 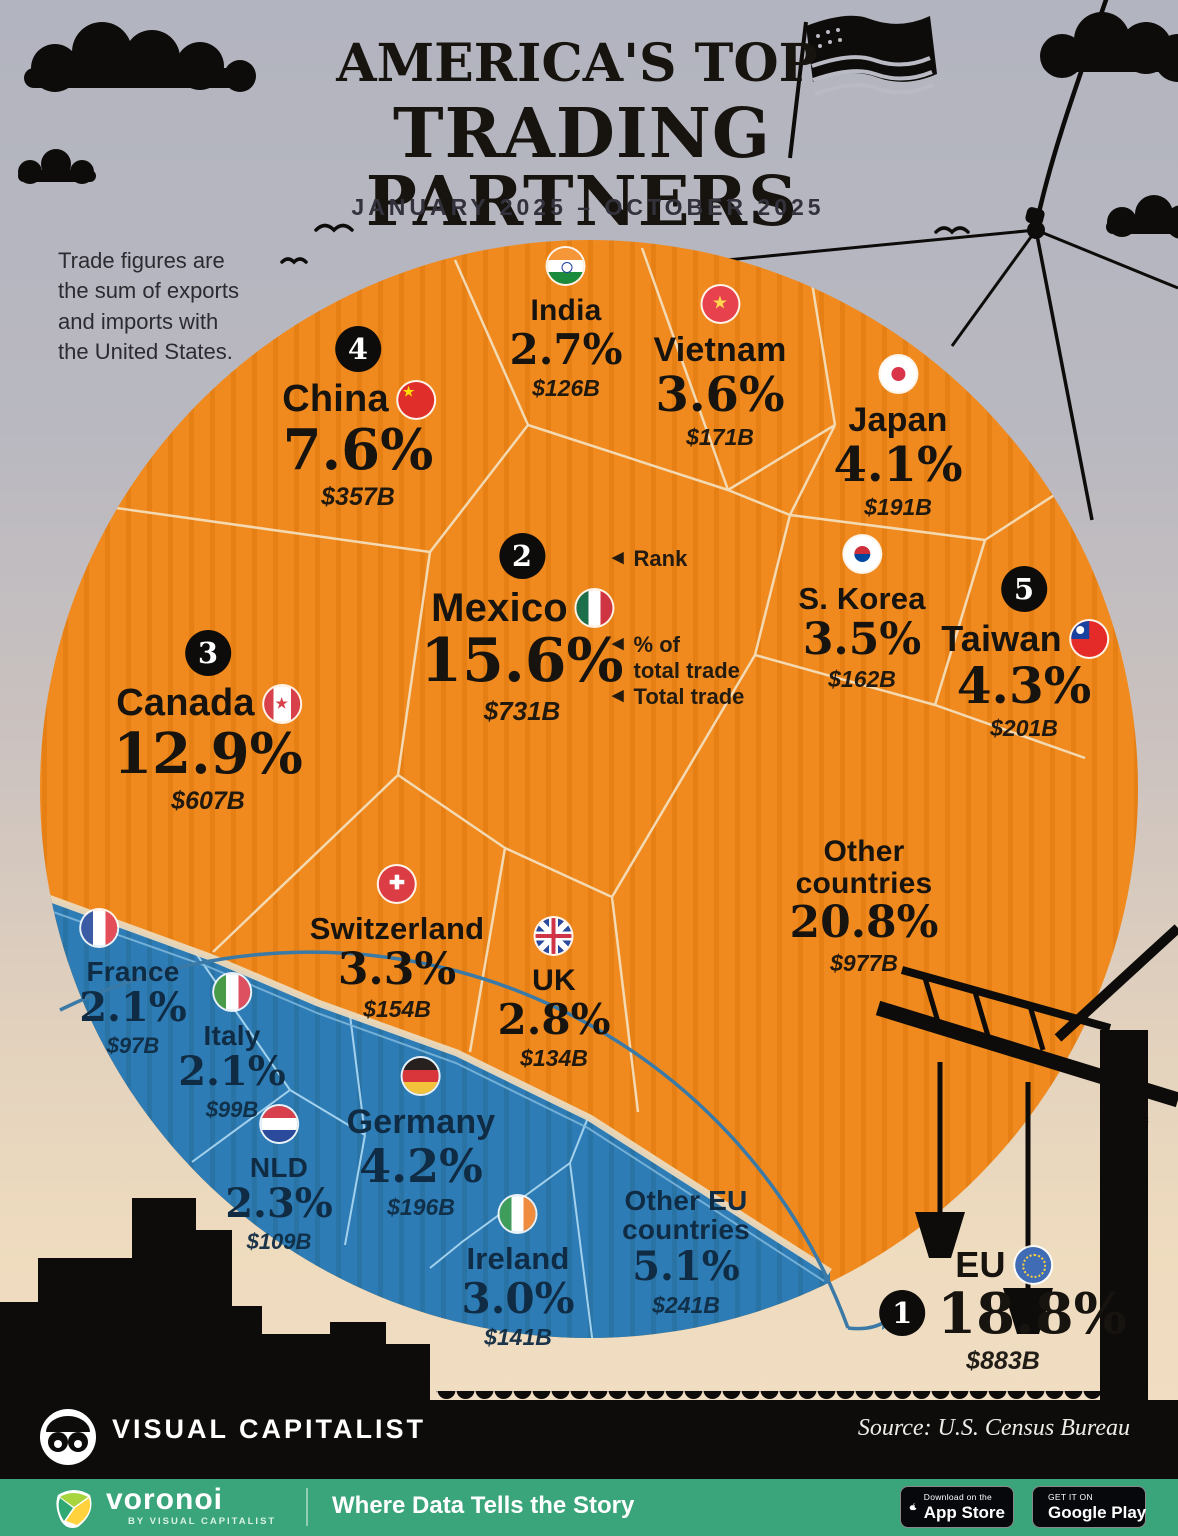 What do you see at coordinates (421, 1076) in the screenshot?
I see `flag-germany-icon` at bounding box center [421, 1076].